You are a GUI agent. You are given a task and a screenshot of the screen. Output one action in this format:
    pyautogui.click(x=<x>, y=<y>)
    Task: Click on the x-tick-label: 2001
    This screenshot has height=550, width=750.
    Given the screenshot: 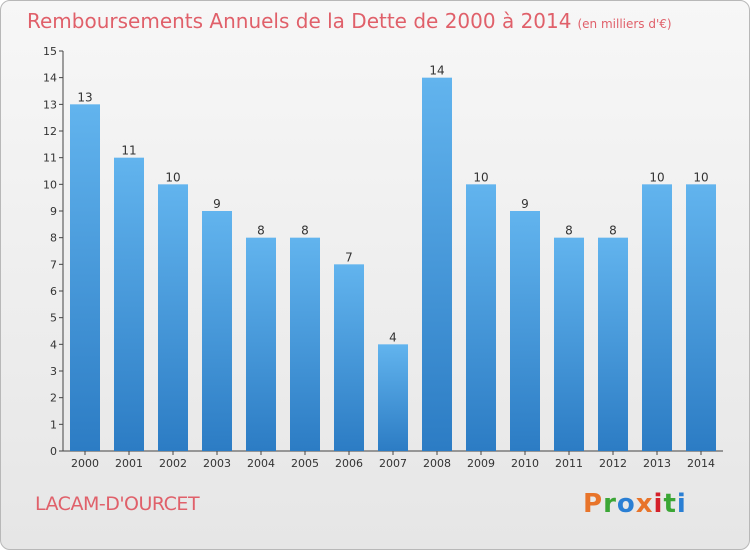 What is the action you would take?
    pyautogui.click(x=129, y=463)
    